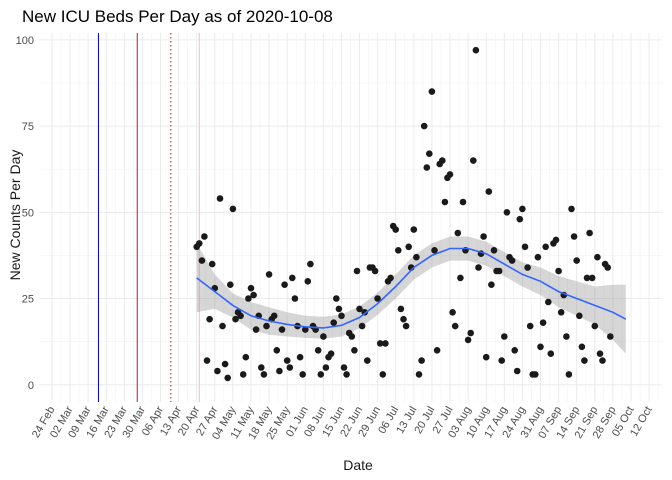  Describe the element at coordinates (15, 215) in the screenshot. I see `y-axis-title: New Counts Per Day` at that location.